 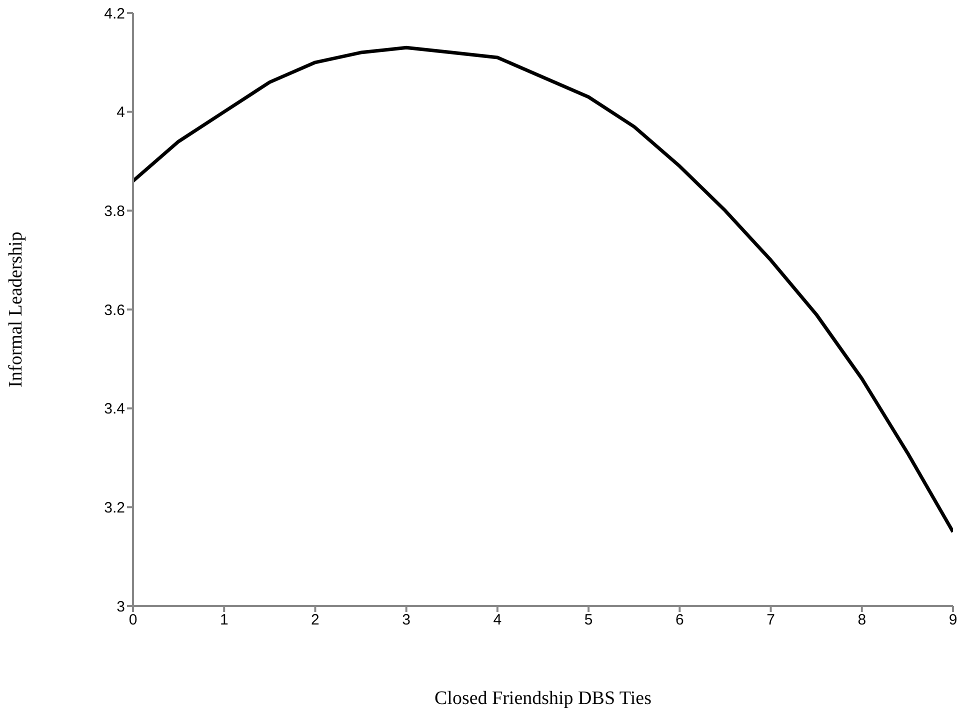 I want to click on y-tick-label: 4.2, so click(x=114, y=13).